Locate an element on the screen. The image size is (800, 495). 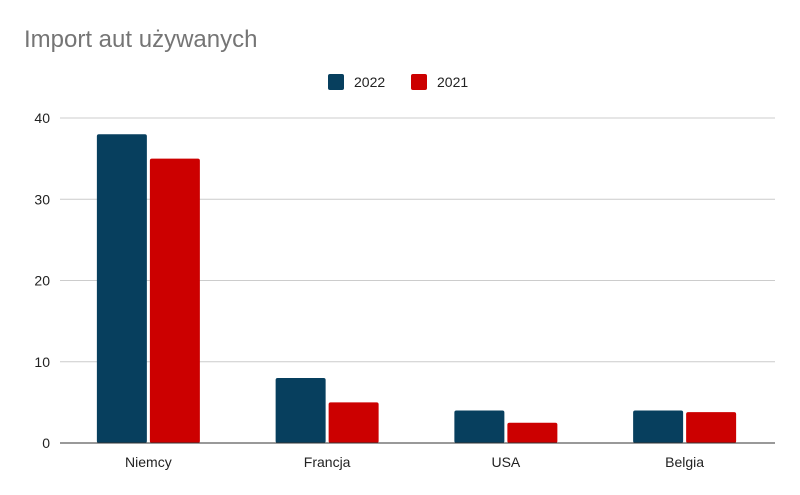
x-axis-ticks: Niemcy Francja USA Belgia is located at coordinates (414, 462).